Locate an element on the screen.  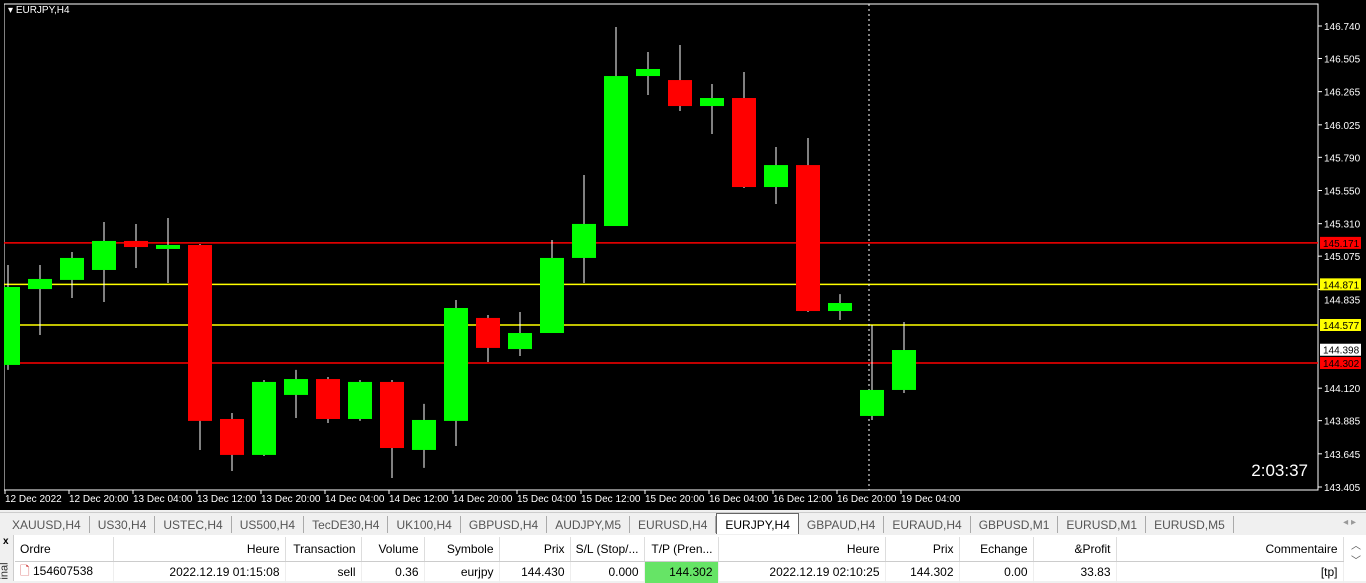
x-tick-label: 15 Dec 12:00 is located at coordinates (611, 499).